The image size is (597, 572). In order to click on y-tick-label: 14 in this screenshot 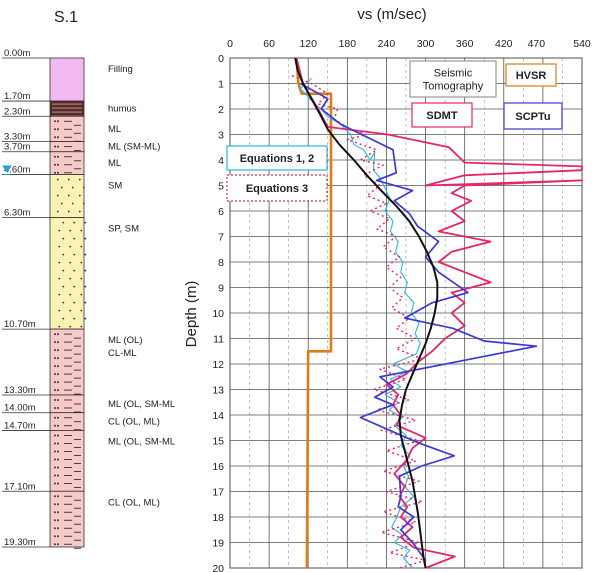, I will do `click(218, 416)`.